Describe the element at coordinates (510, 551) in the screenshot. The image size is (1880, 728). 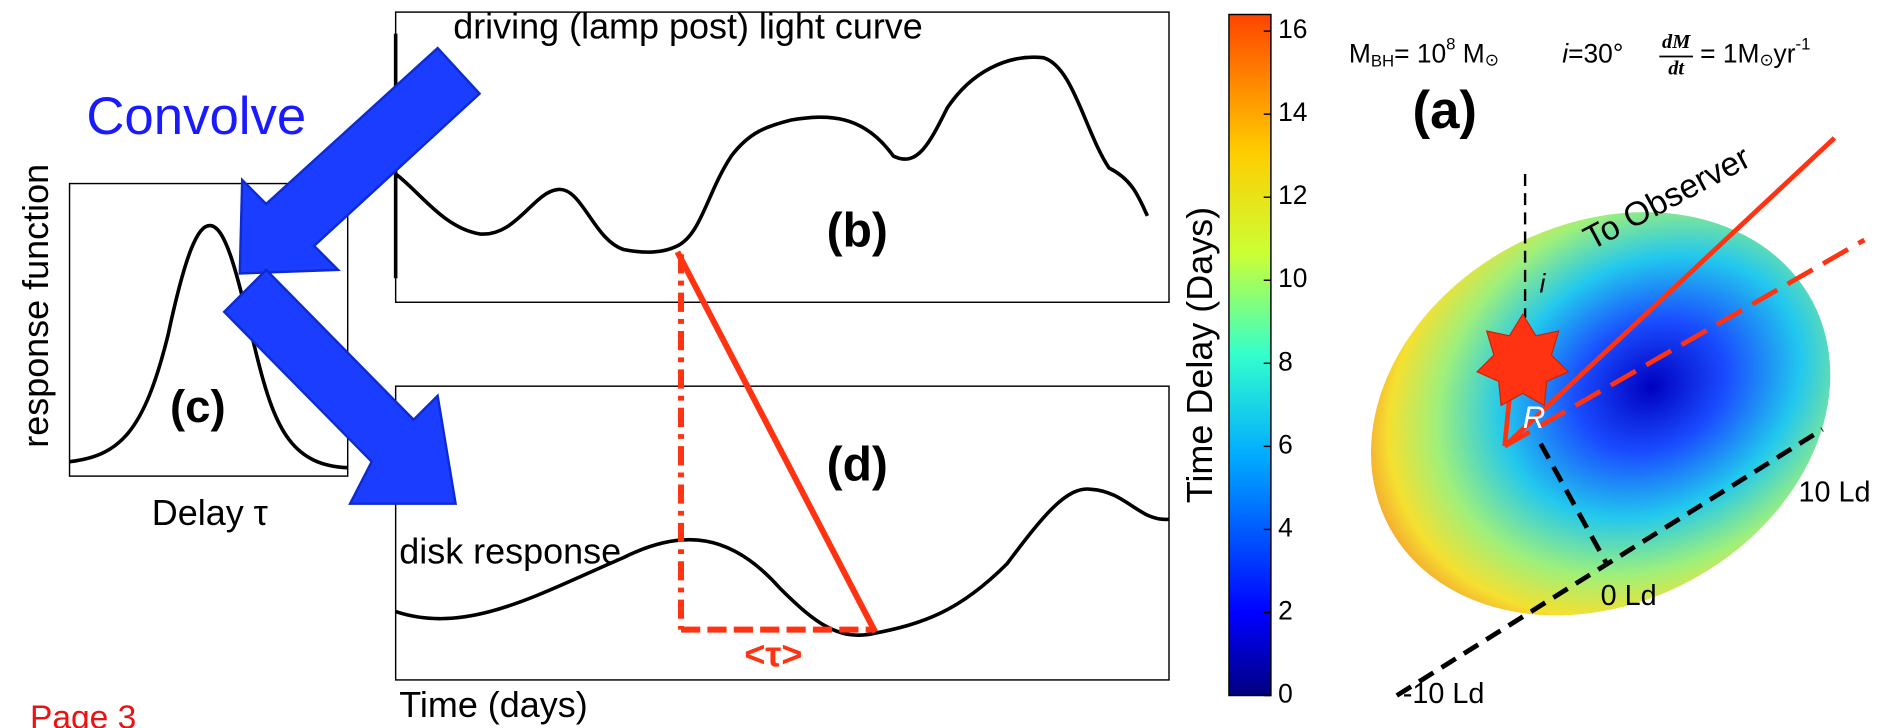
I see `panel-title: disk response` at that location.